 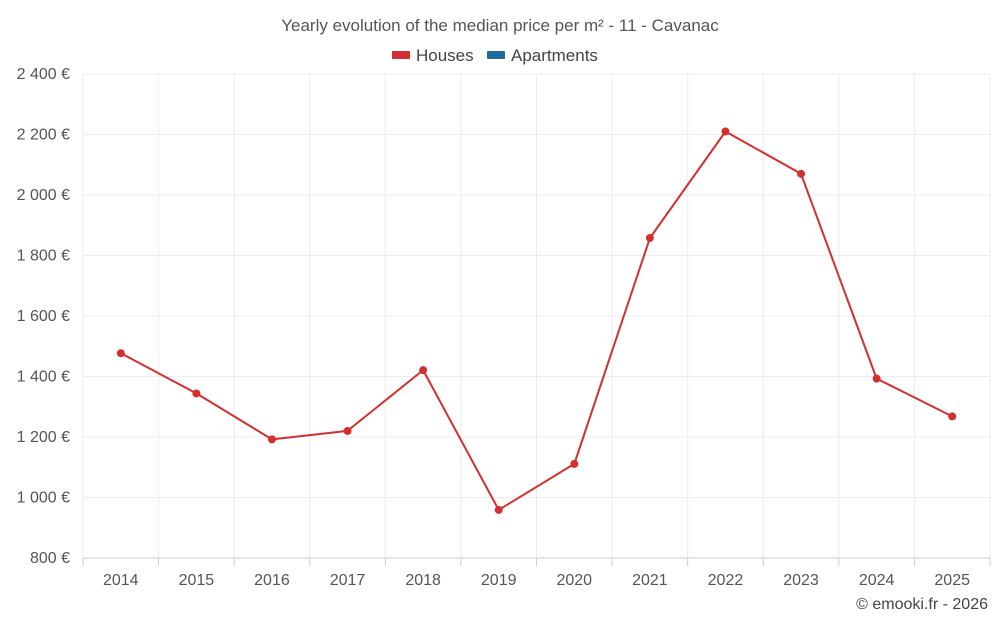 I want to click on y-tick-label: 1 200 €, so click(x=43, y=437).